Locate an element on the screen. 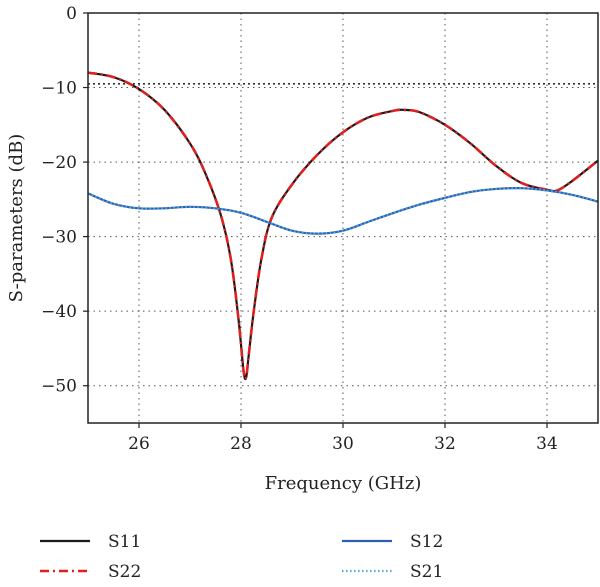 The height and width of the screenshot is (587, 600). legend: S11 S22 S12 S21 is located at coordinates (241, 557).